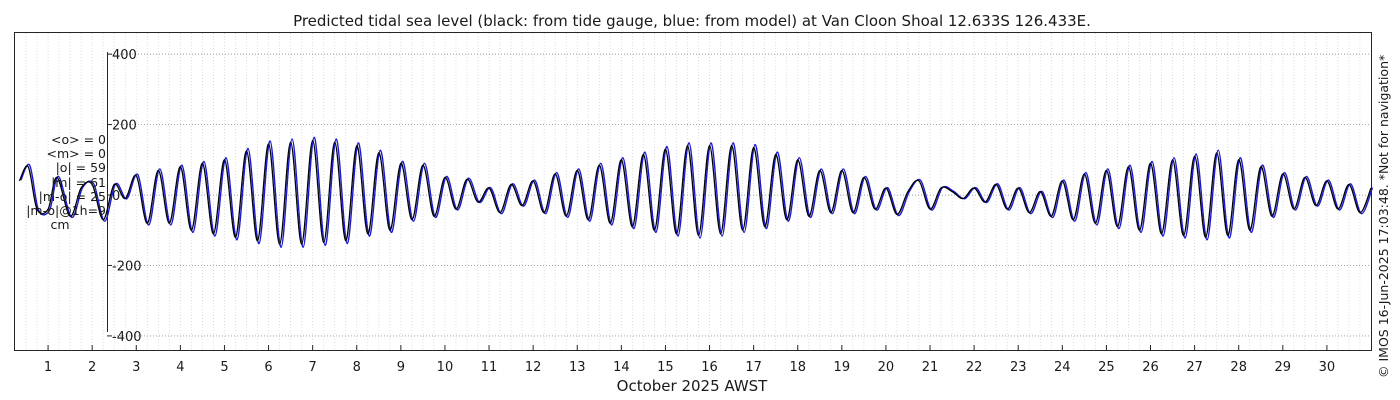 Image resolution: width=1400 pixels, height=400 pixels. What do you see at coordinates (78, 182) in the screenshot?
I see `stat-abs-model: |m| = 61` at bounding box center [78, 182].